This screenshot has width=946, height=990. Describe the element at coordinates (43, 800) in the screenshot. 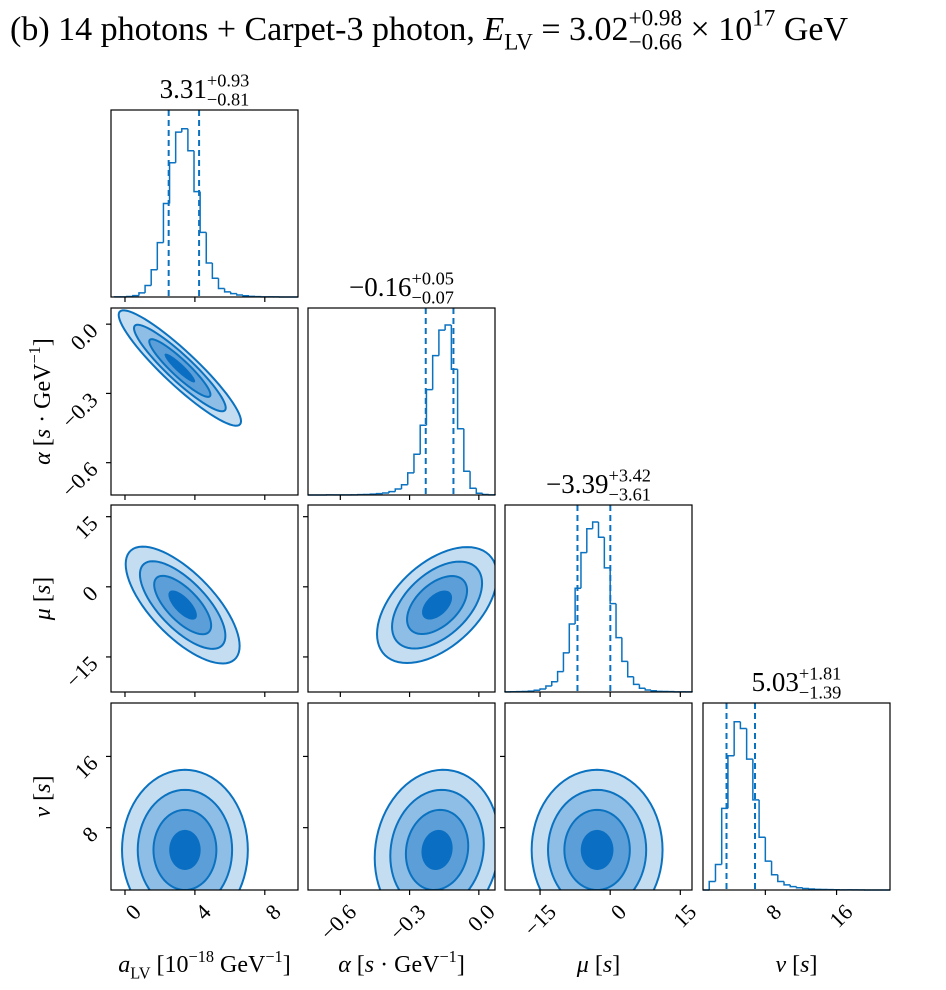

I see `y-axis-label-part: [` at that location.